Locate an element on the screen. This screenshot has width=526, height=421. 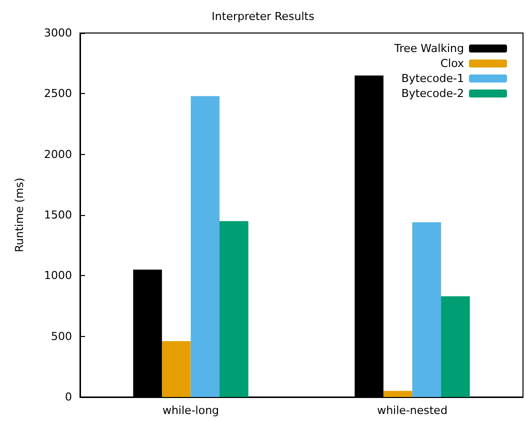
legend-label: Bytecode-1 is located at coordinates (432, 78).